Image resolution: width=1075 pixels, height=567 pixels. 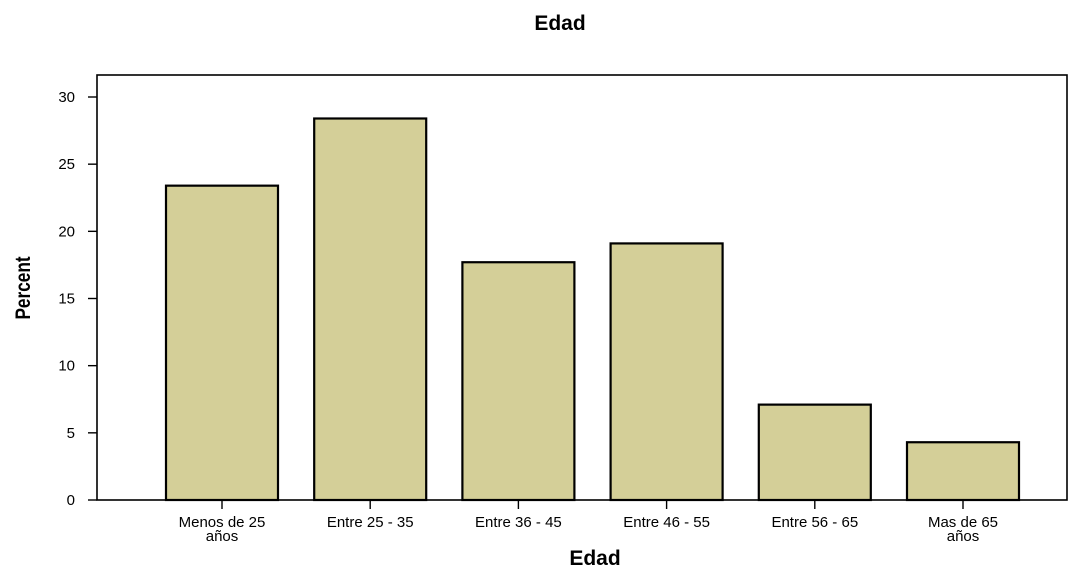 I want to click on y-axis: 0 5 10 15 20 25 30, so click(x=77, y=299).